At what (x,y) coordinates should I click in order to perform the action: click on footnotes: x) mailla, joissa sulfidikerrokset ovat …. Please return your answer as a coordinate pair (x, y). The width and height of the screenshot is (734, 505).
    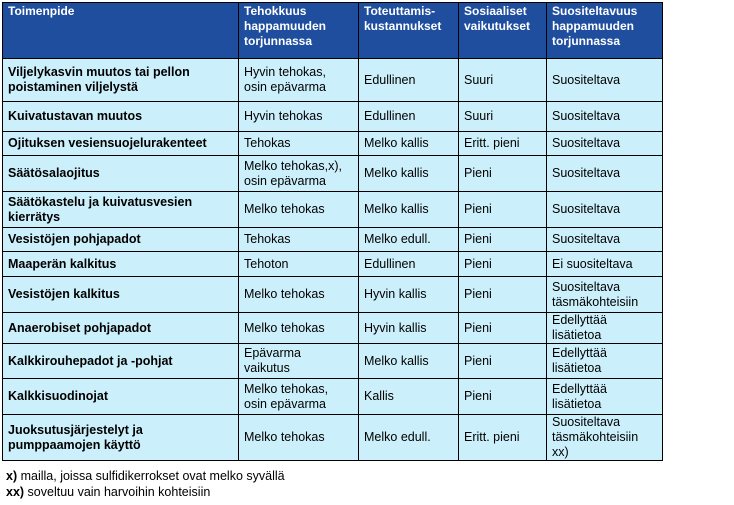
    Looking at the image, I should click on (145, 484).